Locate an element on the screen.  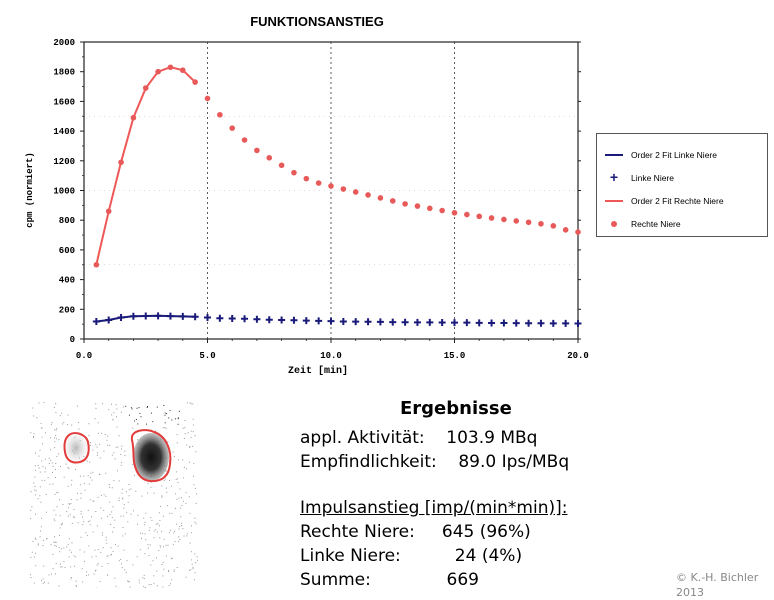
sum-result: Summe: 669 is located at coordinates (389, 580).